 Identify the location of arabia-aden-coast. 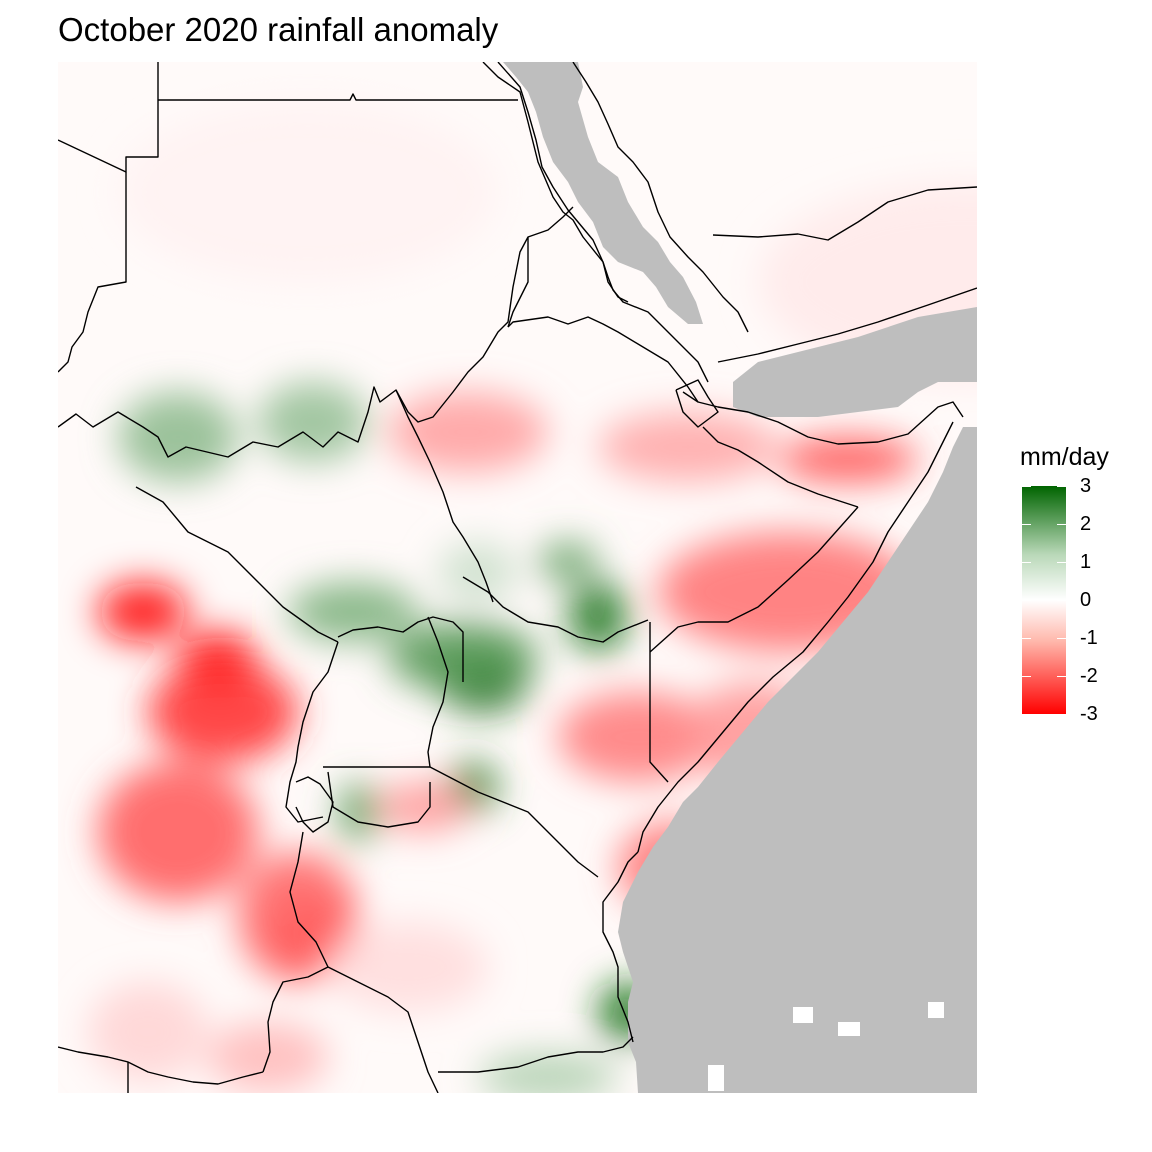
(847, 325).